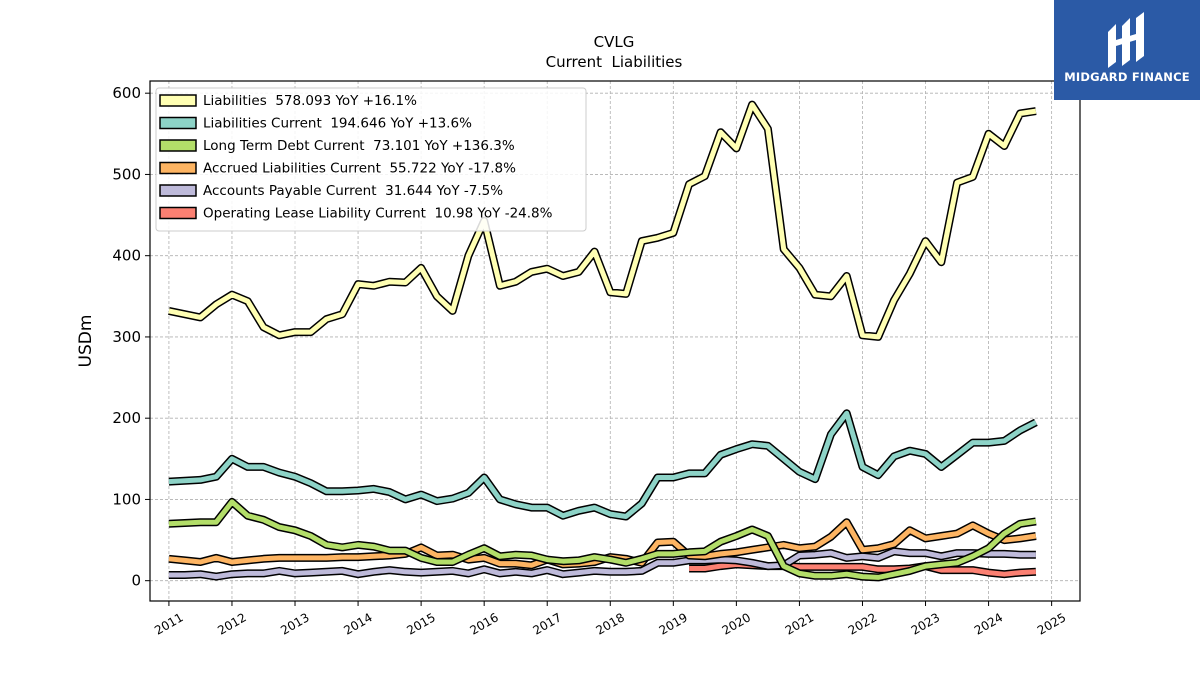 The width and height of the screenshot is (1200, 675). Describe the element at coordinates (126, 337) in the screenshot. I see `y-tick-label: 300` at that location.